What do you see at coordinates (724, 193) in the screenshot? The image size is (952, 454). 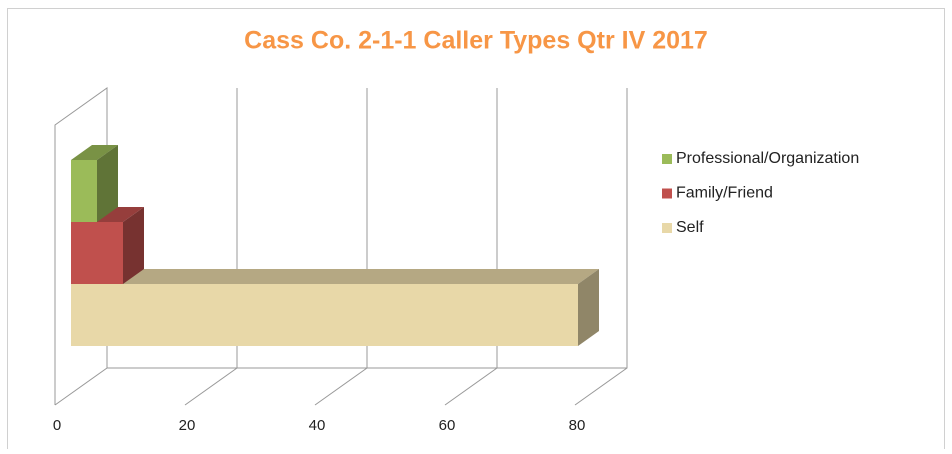 I see `legend-label: Family/Friend` at bounding box center [724, 193].